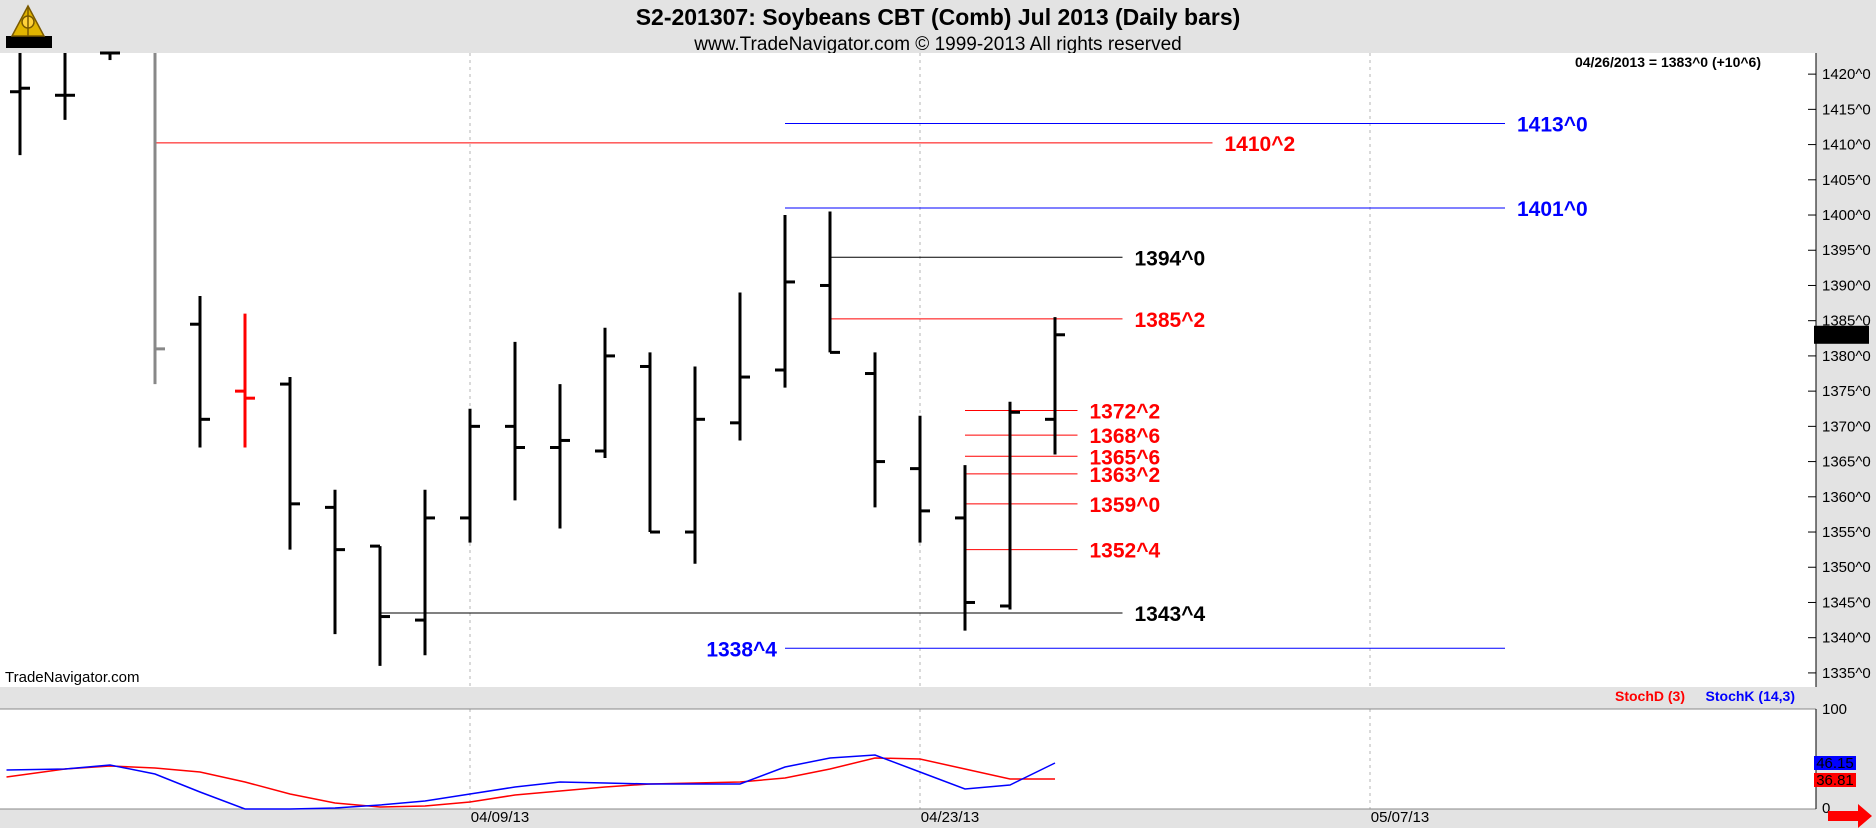 The width and height of the screenshot is (1876, 828). What do you see at coordinates (1834, 709) in the screenshot?
I see `stoch-tick-label: 100` at bounding box center [1834, 709].